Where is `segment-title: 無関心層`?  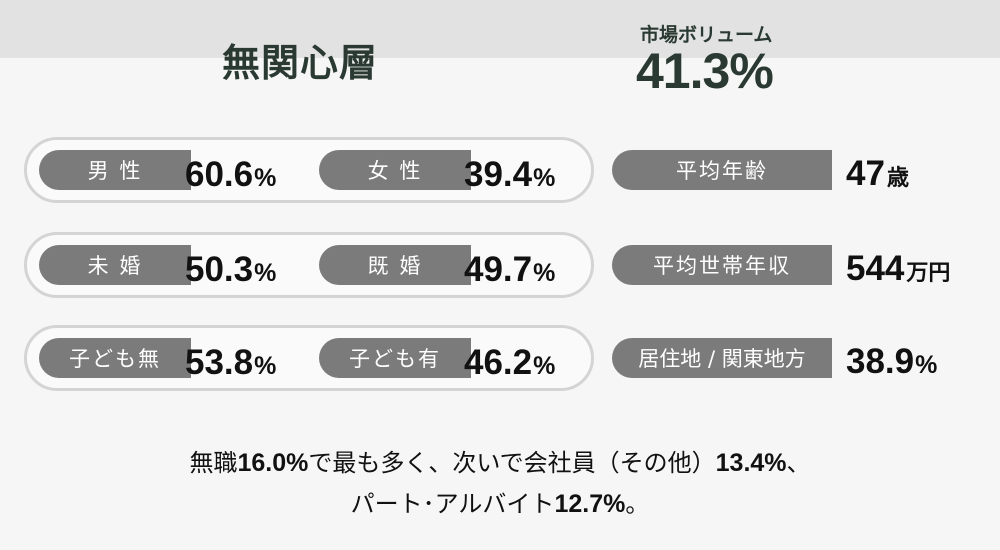
segment-title: 無関心層 is located at coordinates (300, 63).